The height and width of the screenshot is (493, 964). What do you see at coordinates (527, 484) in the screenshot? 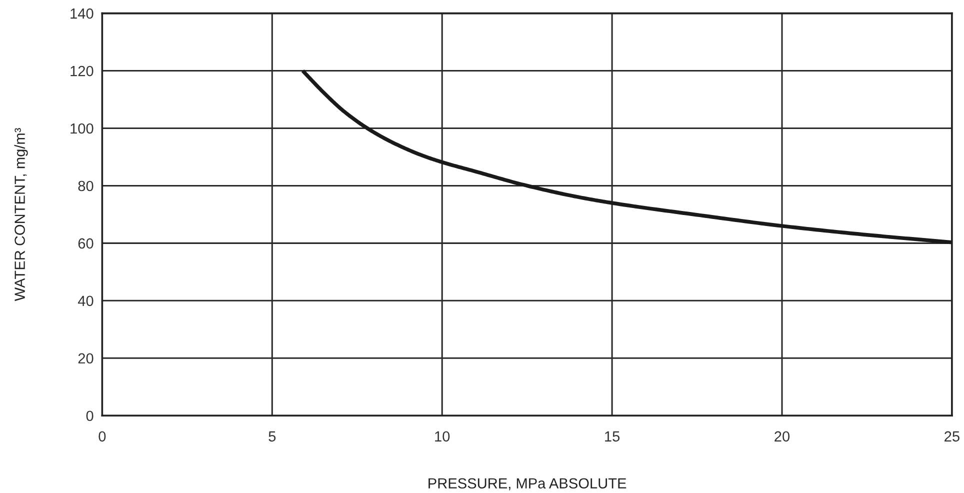
I see `x-axis-title: PRESSURE, MPa ABSOLUTE` at bounding box center [527, 484].